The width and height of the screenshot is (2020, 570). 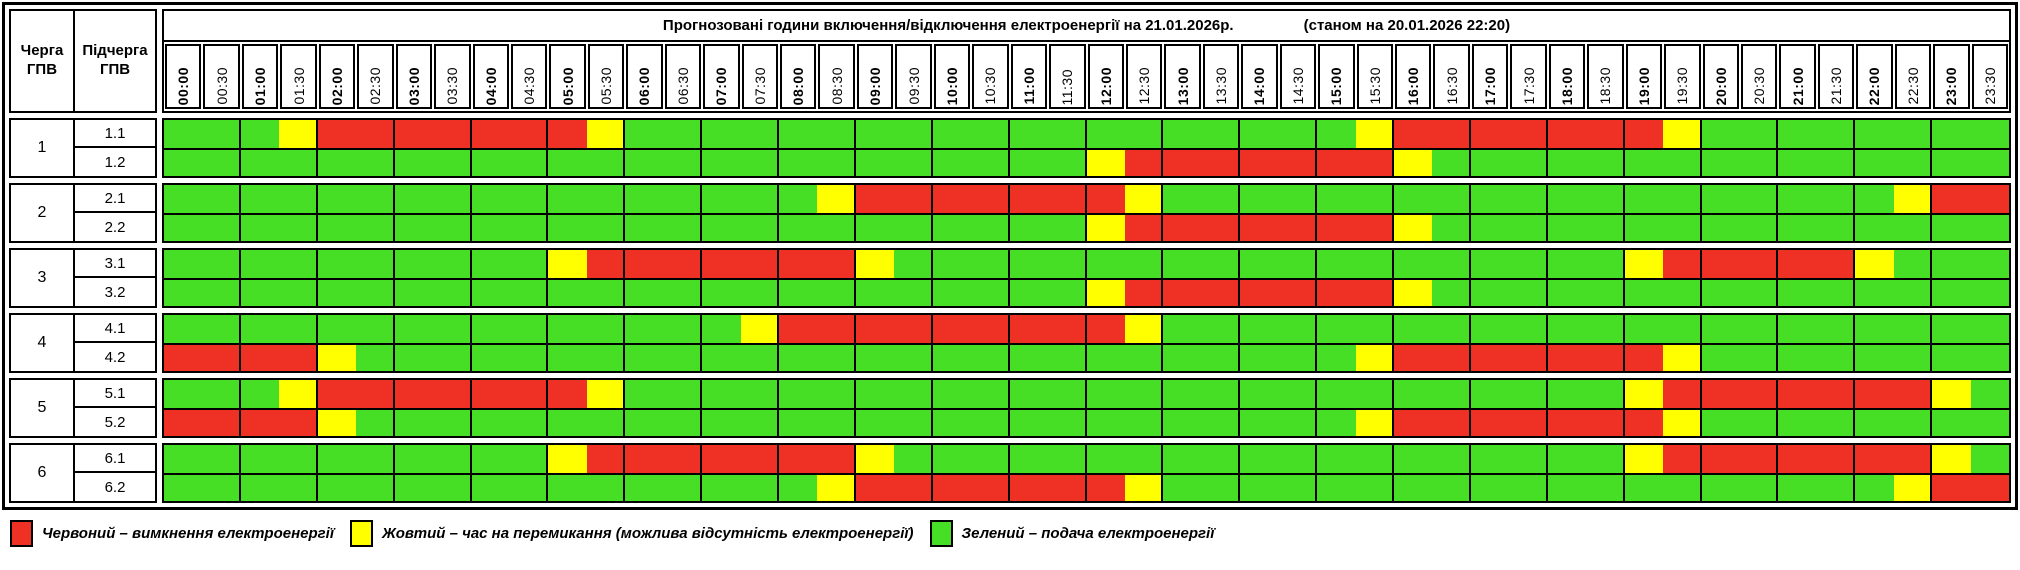 What do you see at coordinates (83, 213) in the screenshot?
I see `group-label-block: 2 2.1 2.2` at bounding box center [83, 213].